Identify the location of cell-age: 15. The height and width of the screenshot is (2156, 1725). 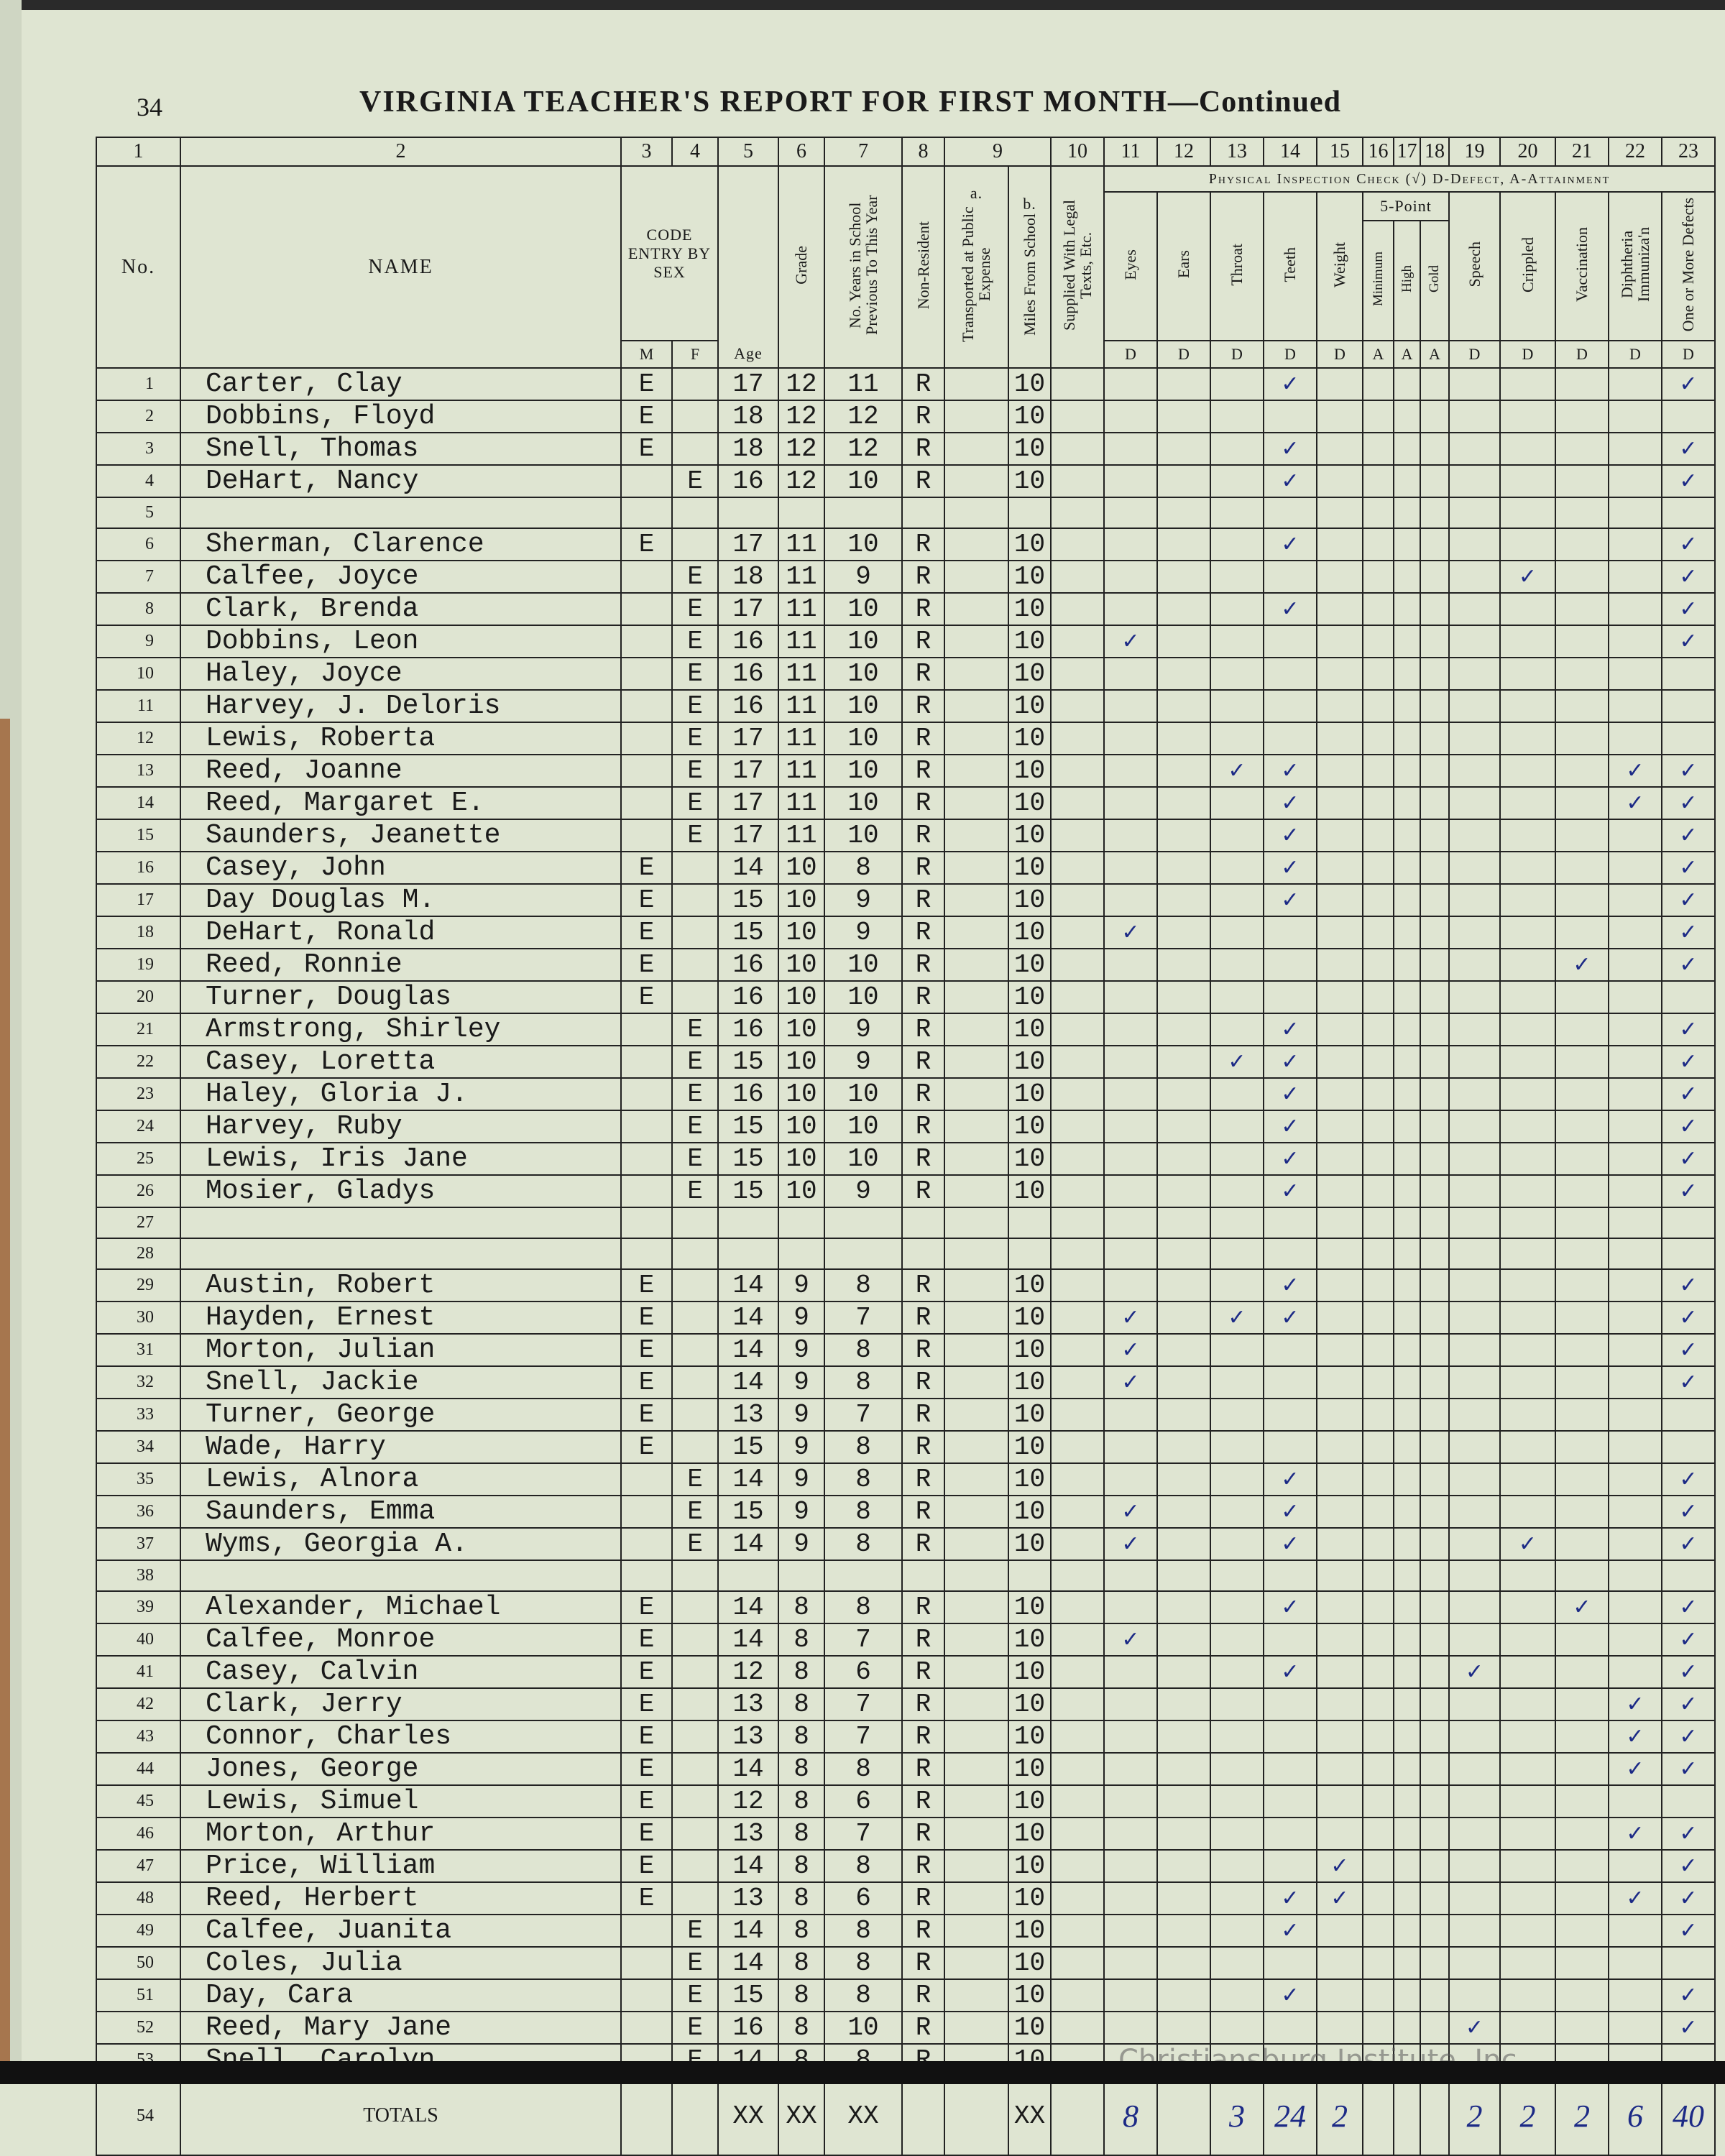
(748, 1512).